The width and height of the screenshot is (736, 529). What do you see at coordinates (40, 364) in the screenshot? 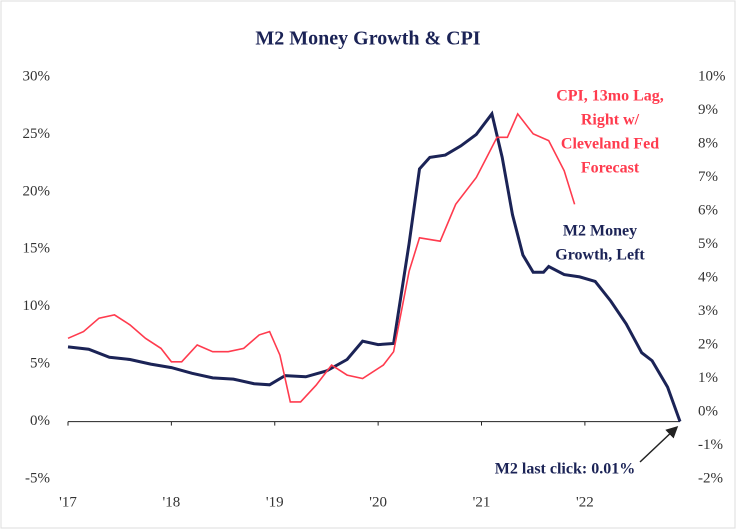
I see `y-tick-label: 5%` at bounding box center [40, 364].